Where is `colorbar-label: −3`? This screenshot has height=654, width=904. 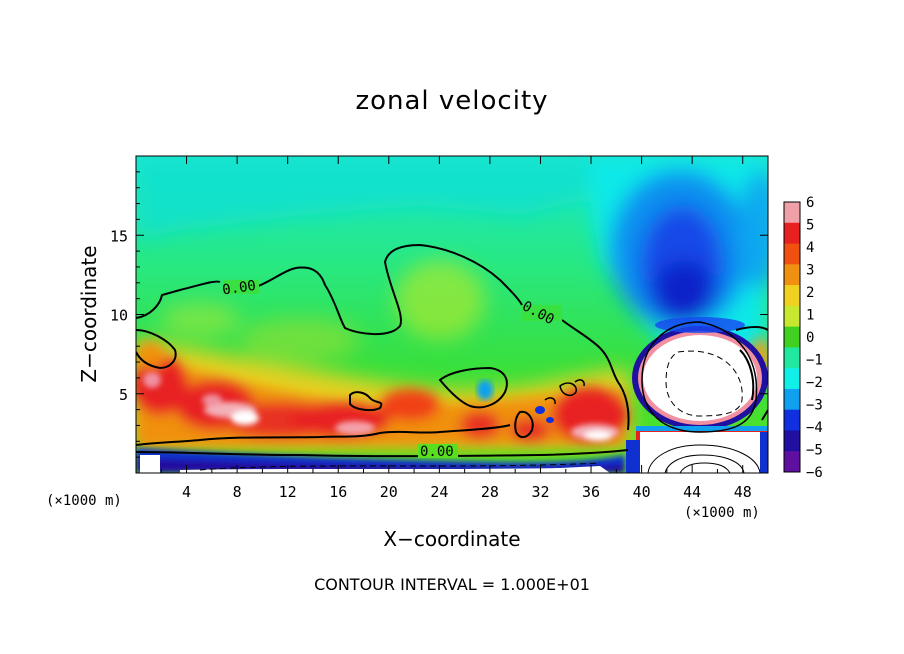 colorbar-label: −3 is located at coordinates (814, 406).